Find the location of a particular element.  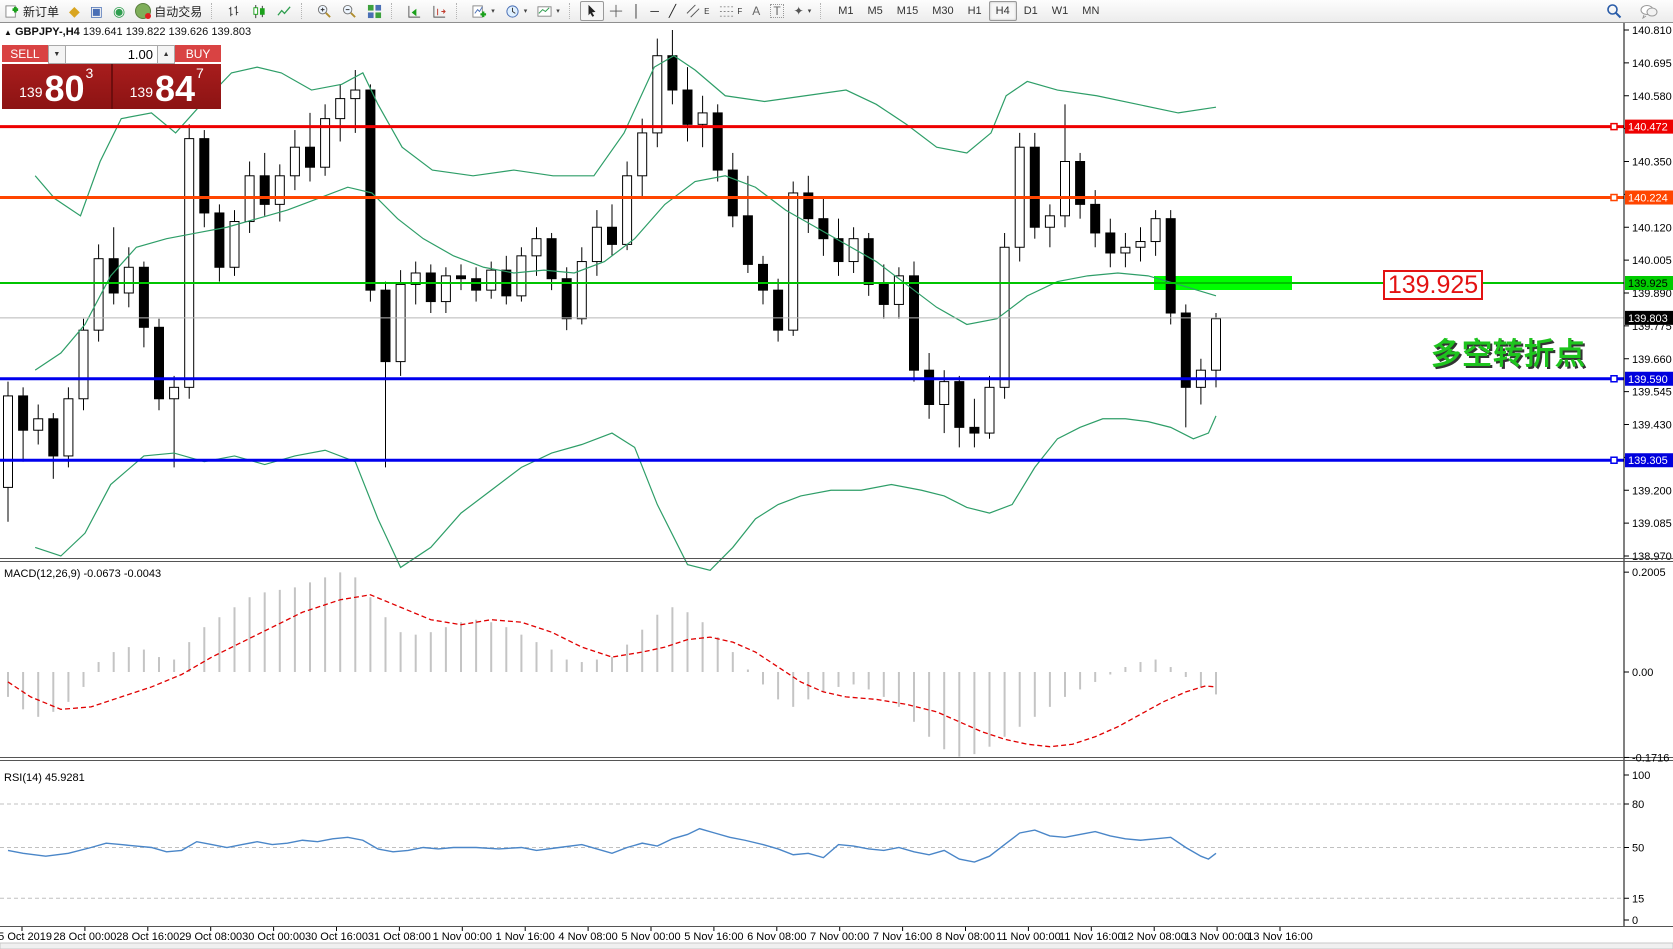

svg-text: 25 Oct 2019 is located at coordinates (26, 937).